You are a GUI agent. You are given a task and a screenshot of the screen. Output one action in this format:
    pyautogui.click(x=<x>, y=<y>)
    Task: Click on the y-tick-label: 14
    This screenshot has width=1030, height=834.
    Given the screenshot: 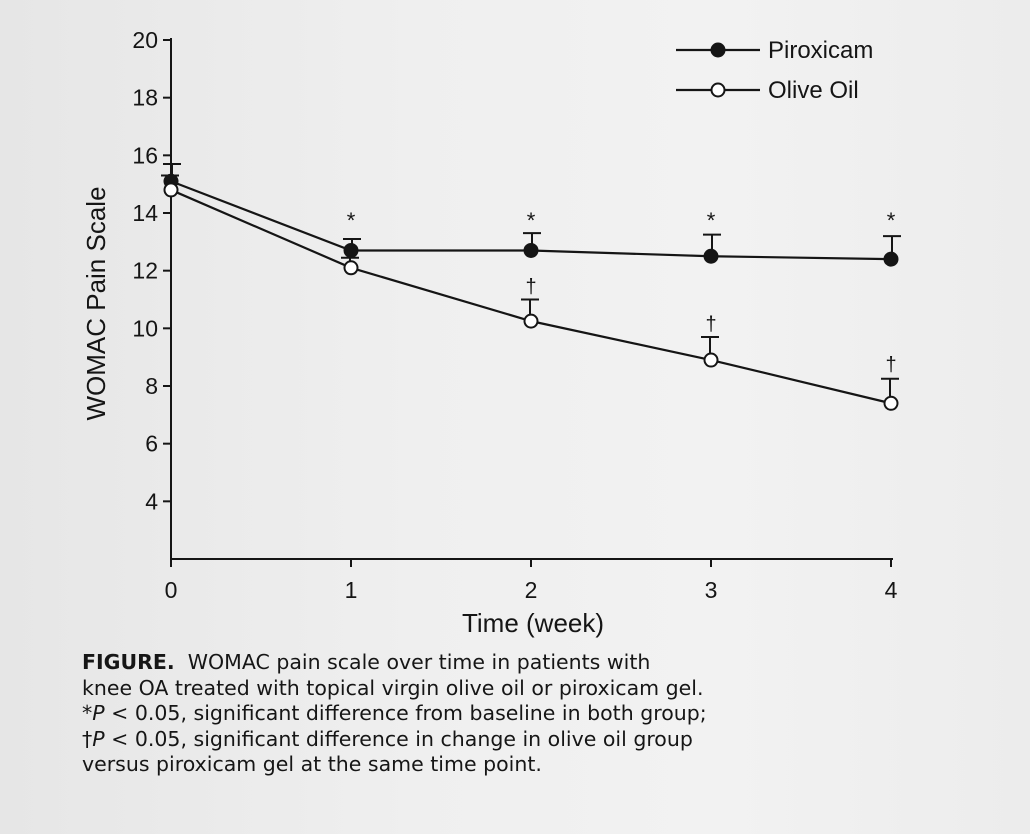 What is the action you would take?
    pyautogui.click(x=145, y=213)
    